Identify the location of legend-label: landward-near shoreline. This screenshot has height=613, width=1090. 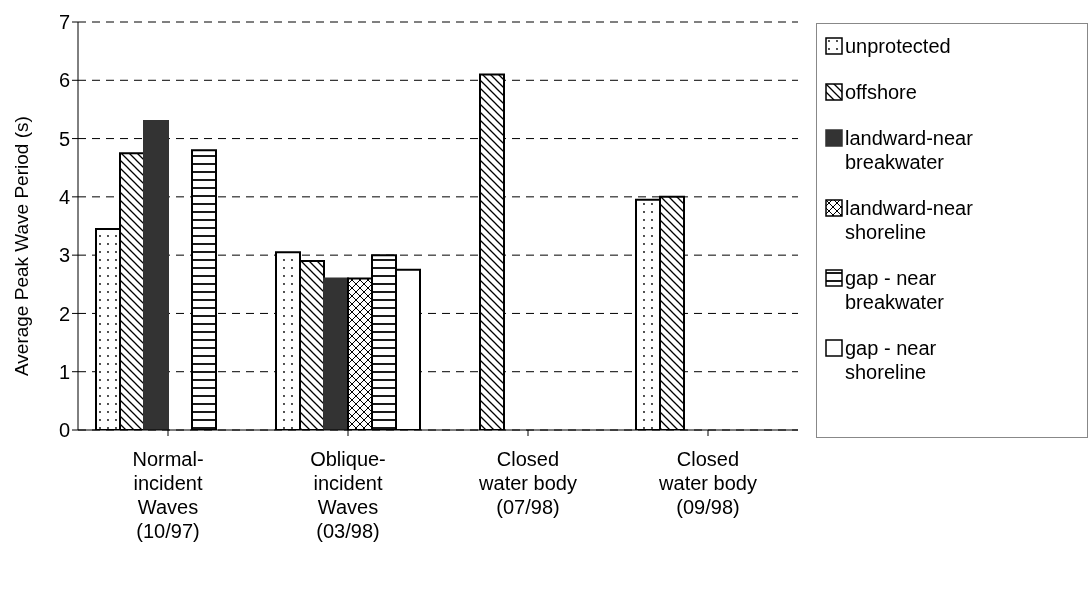
(909, 220).